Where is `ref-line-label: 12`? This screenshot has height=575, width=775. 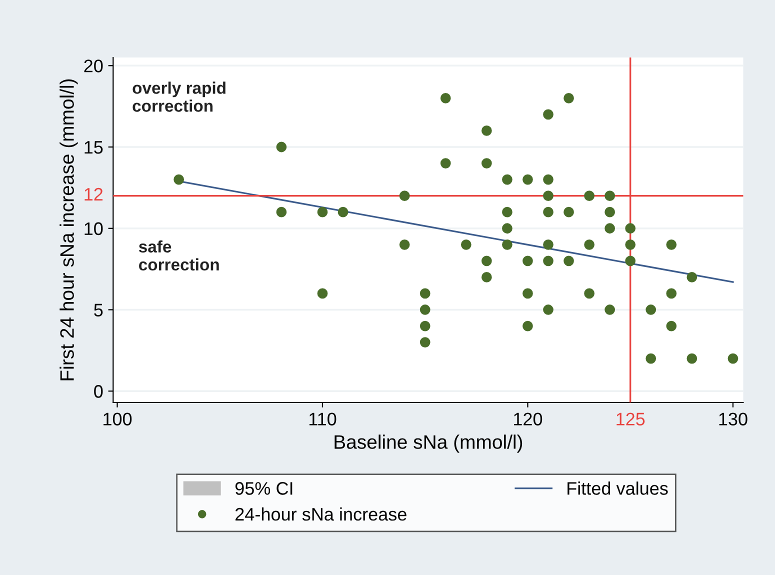 ref-line-label: 12 is located at coordinates (93, 194).